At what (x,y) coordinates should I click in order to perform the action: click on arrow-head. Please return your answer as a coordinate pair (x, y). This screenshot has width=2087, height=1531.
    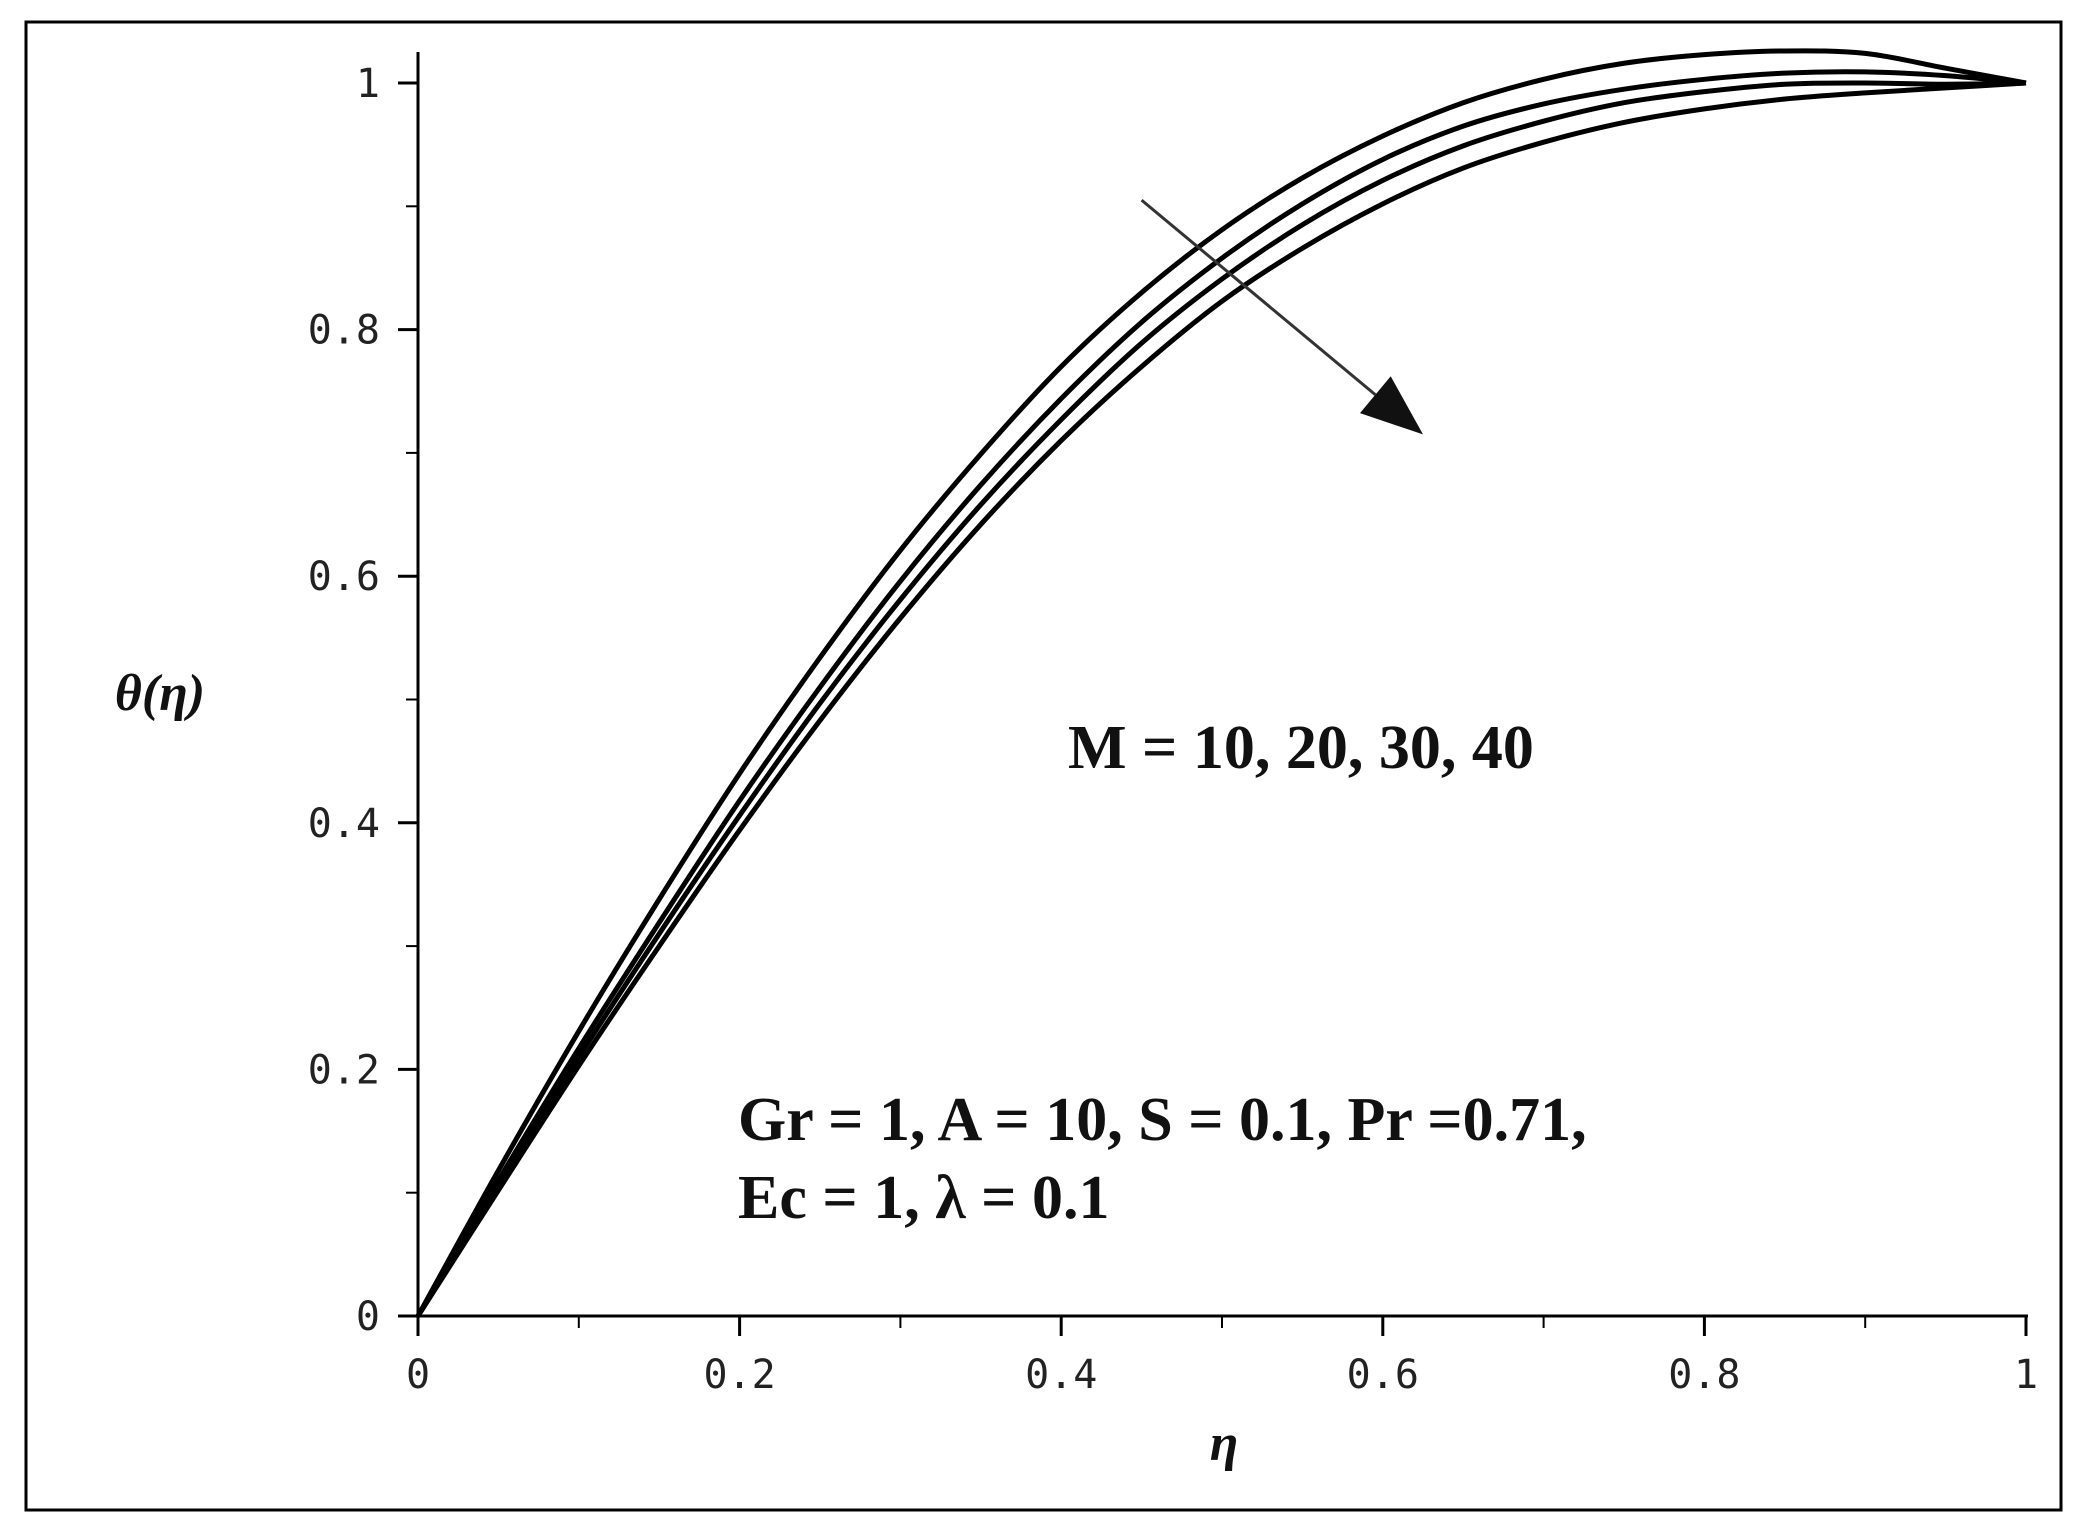
    Looking at the image, I should click on (1391, 405).